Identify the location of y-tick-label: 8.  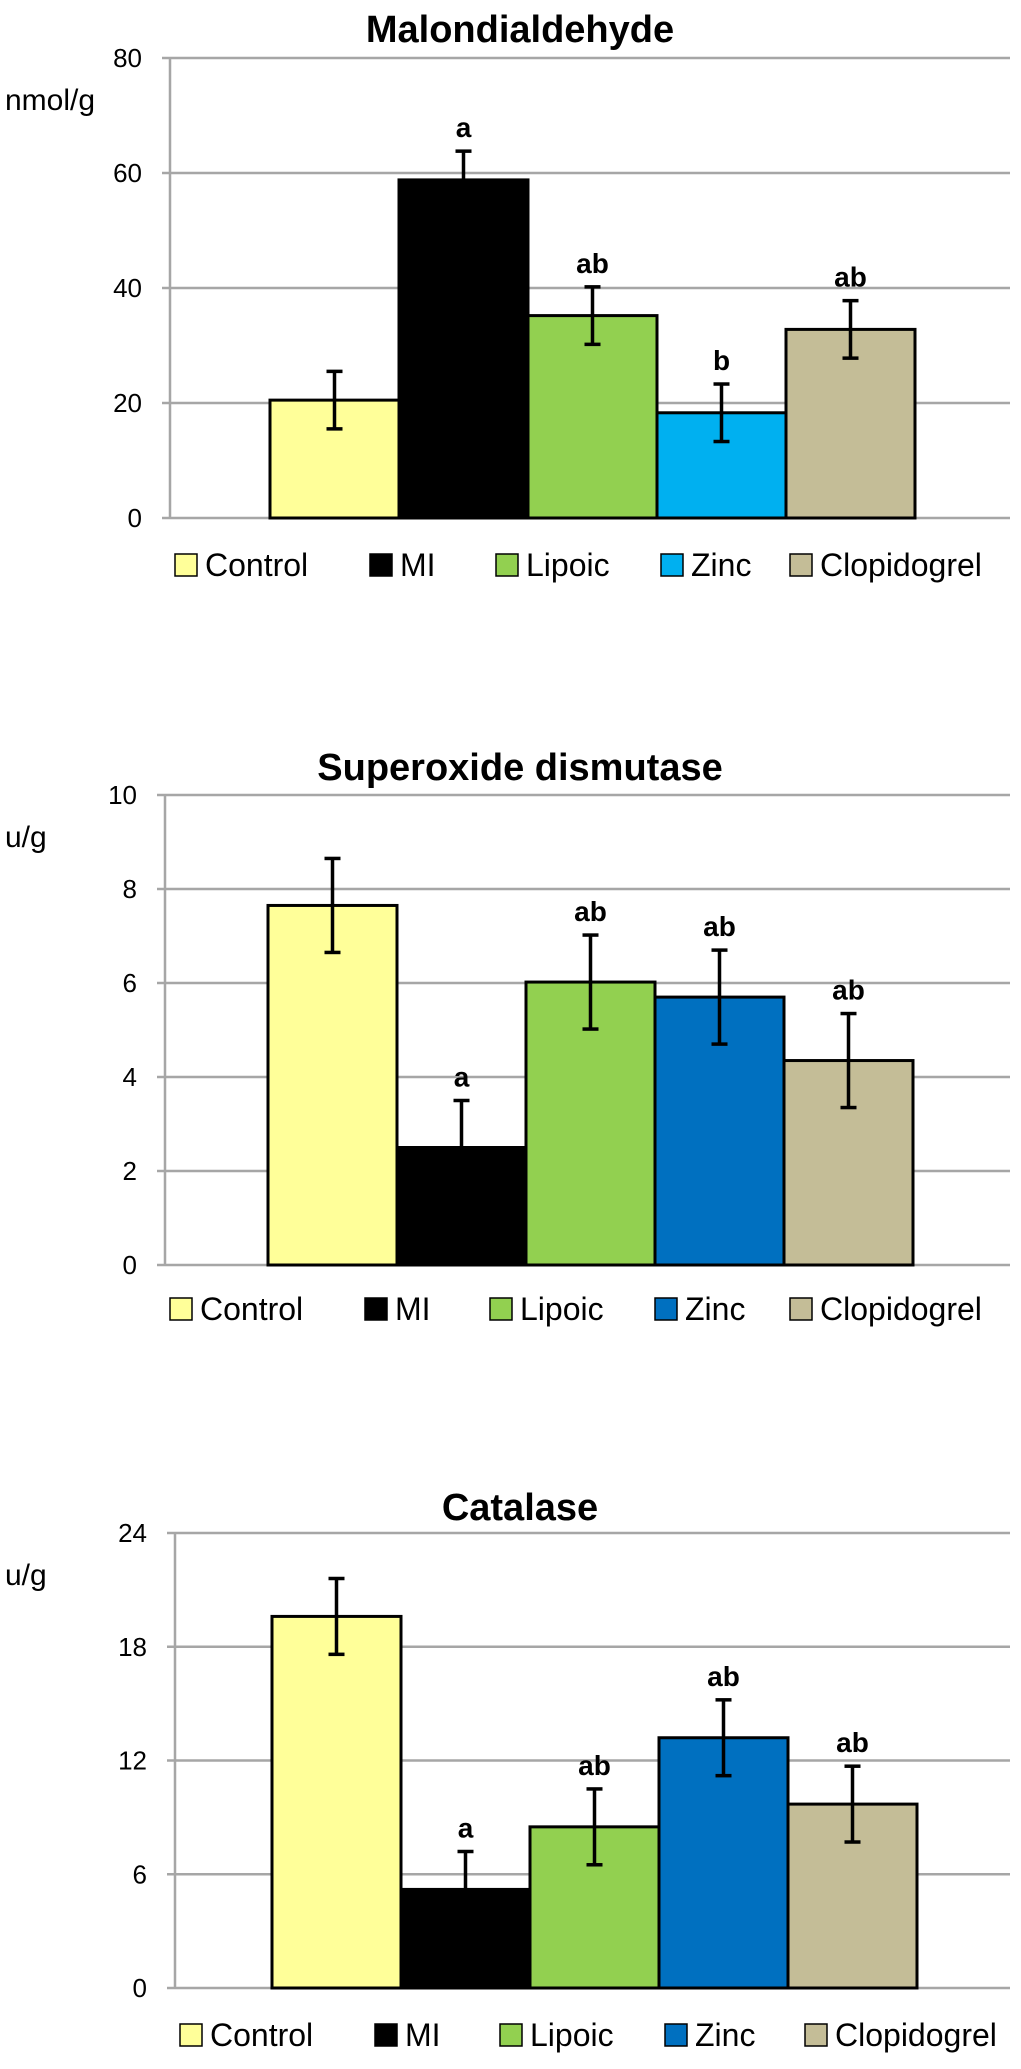
(130, 889).